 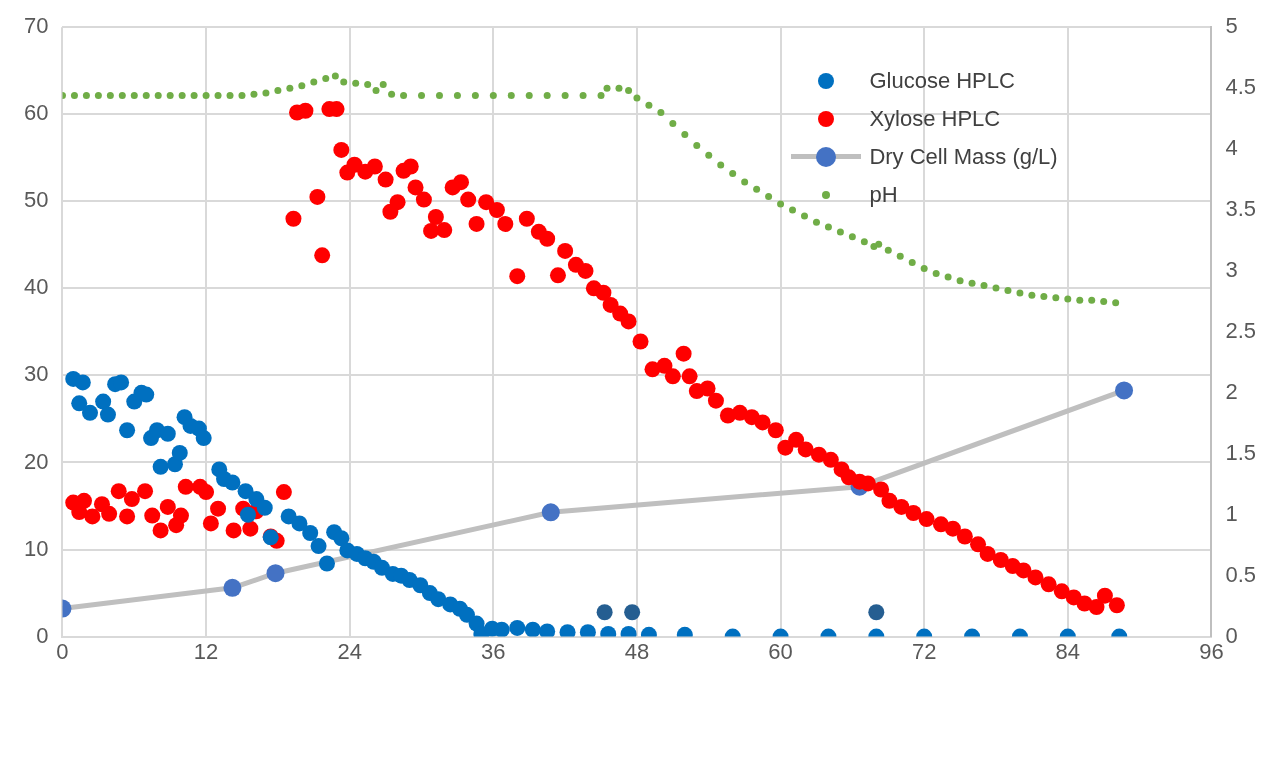 What do you see at coordinates (36, 461) in the screenshot?
I see `y-tick-label: 20` at bounding box center [36, 461].